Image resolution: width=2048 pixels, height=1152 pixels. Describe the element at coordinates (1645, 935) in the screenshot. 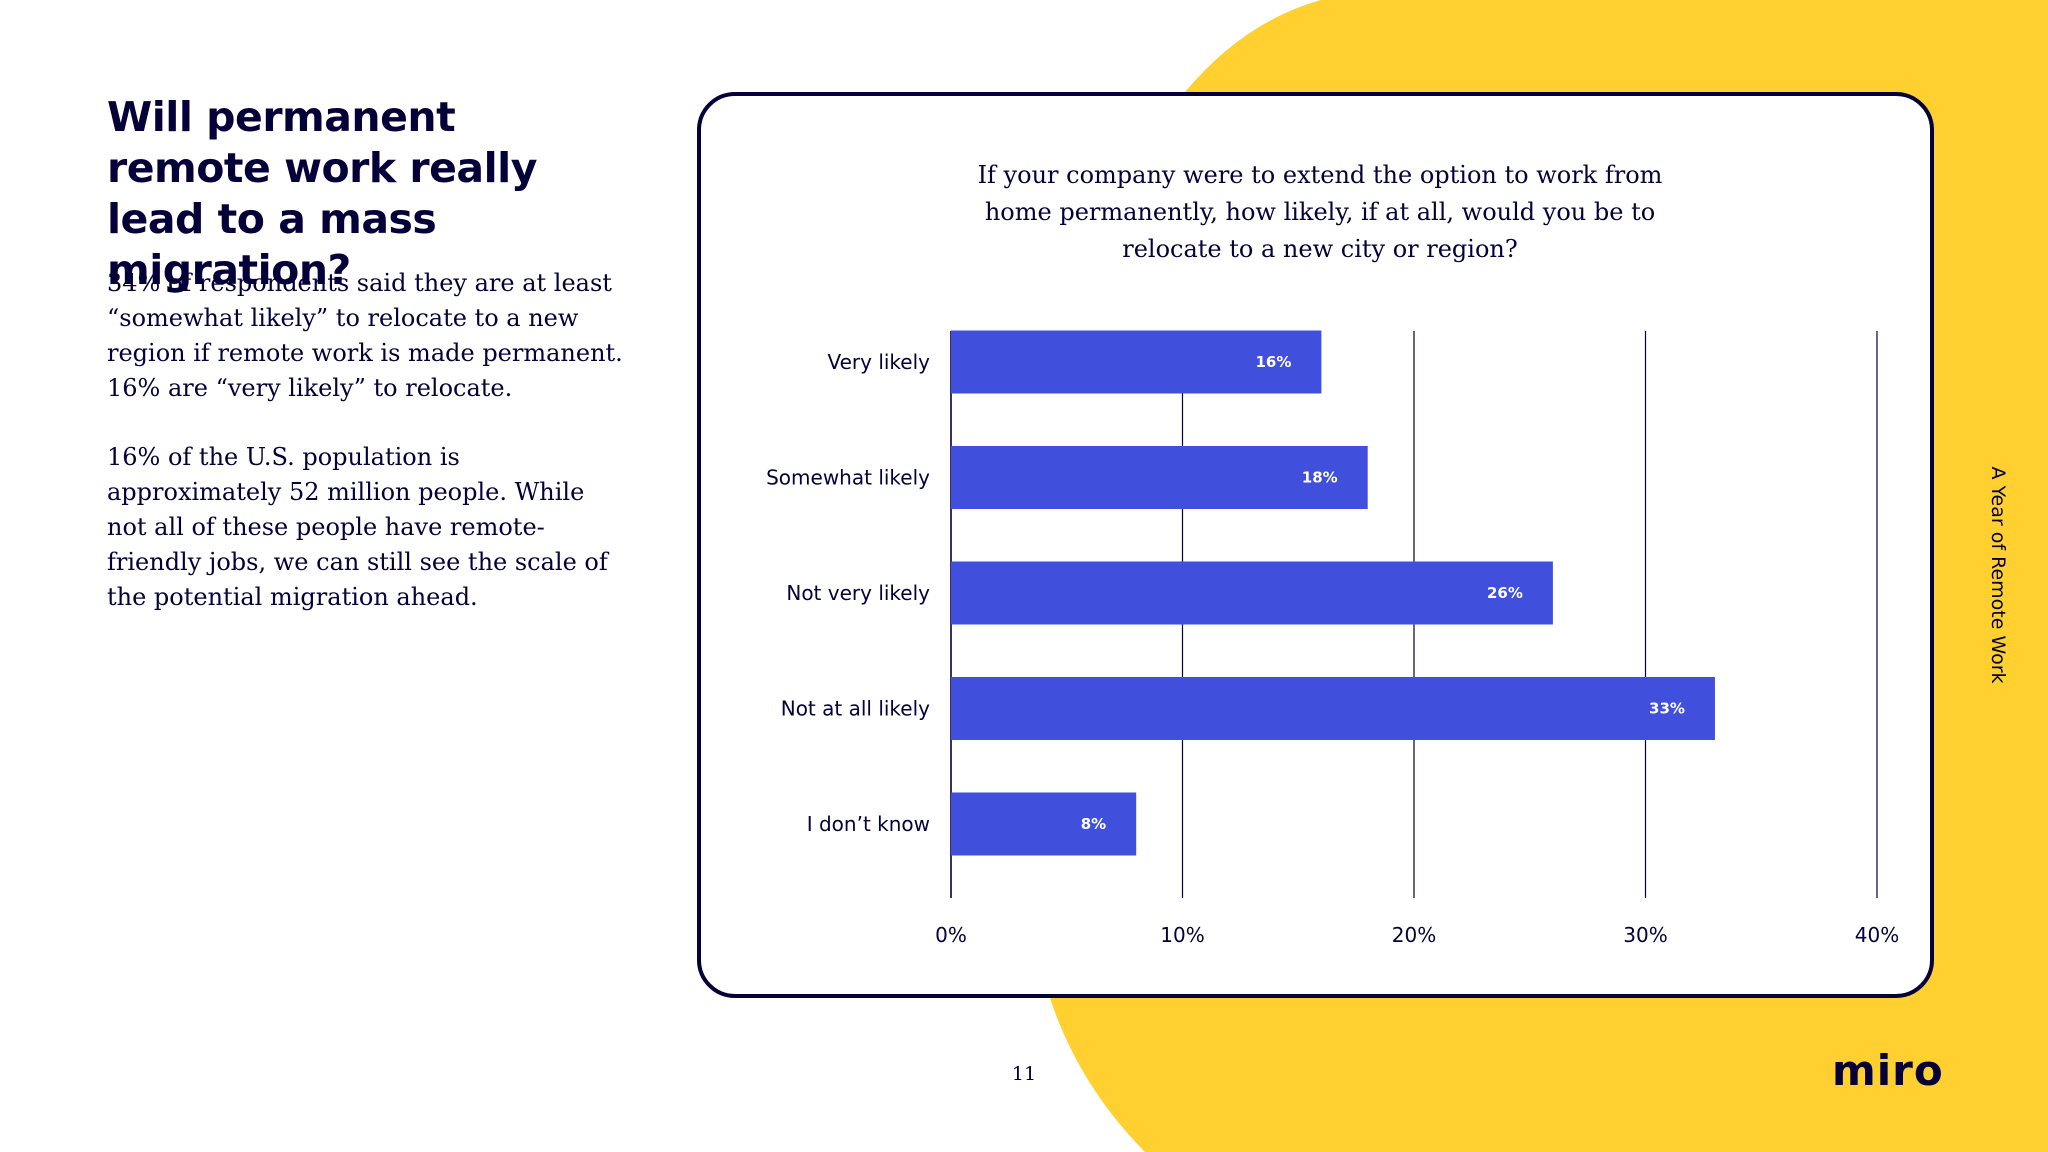

I see `x-tick-label: 30%` at that location.